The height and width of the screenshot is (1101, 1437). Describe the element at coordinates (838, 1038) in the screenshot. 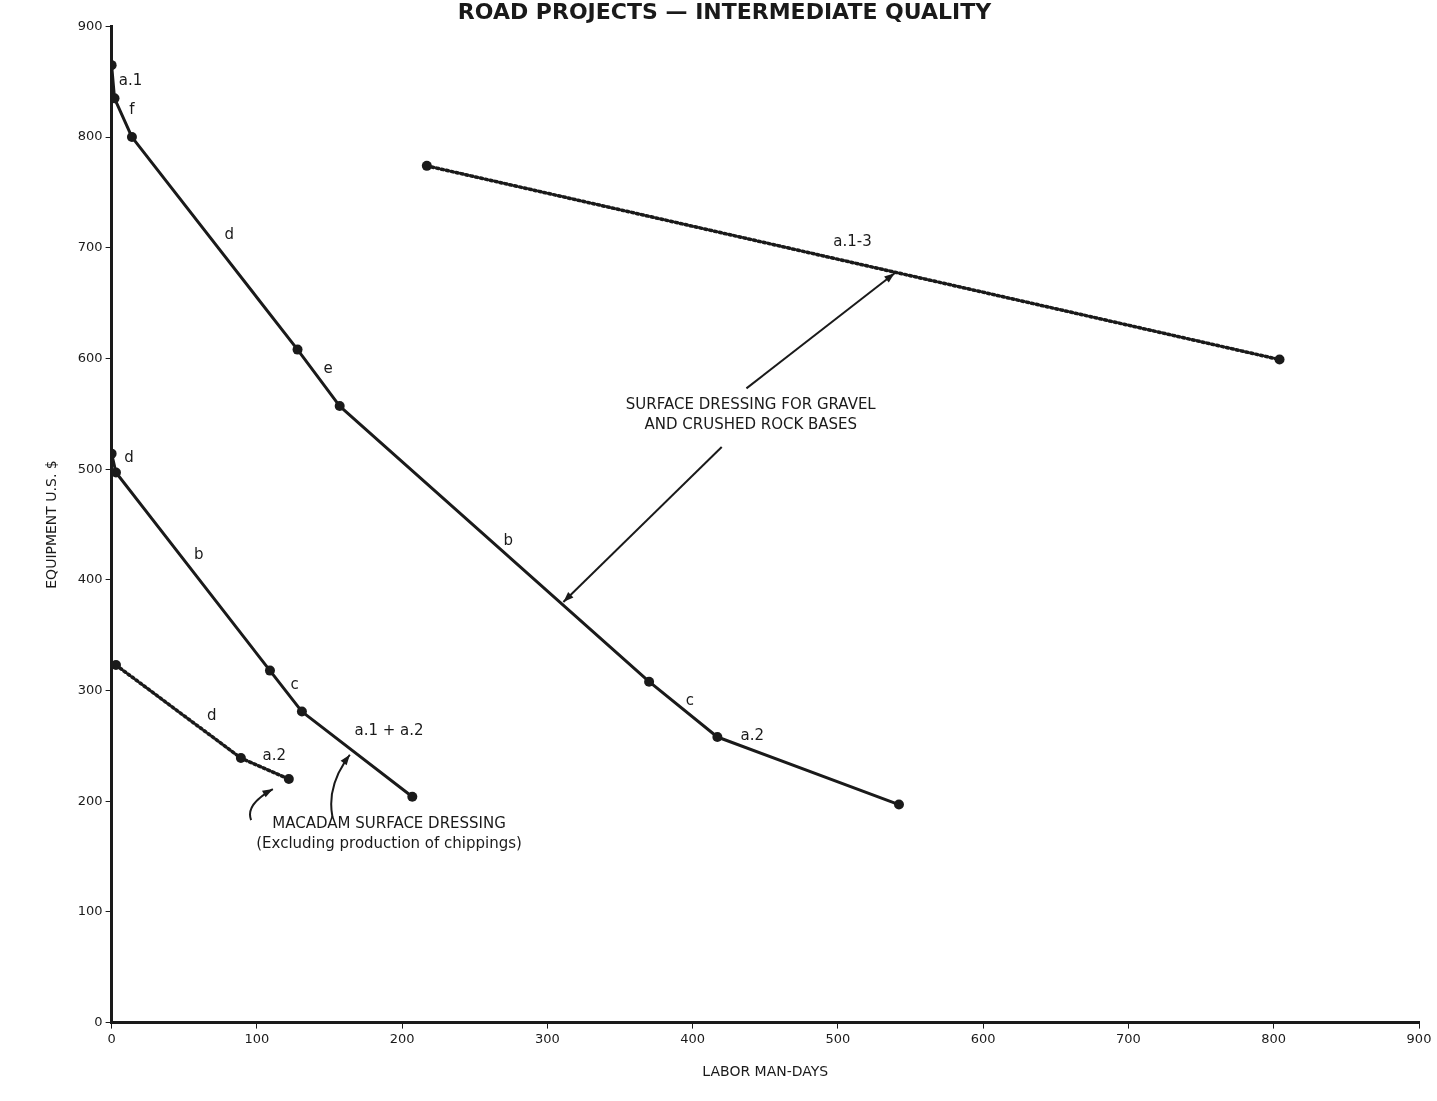

I see `x-tick-label: 500` at that location.